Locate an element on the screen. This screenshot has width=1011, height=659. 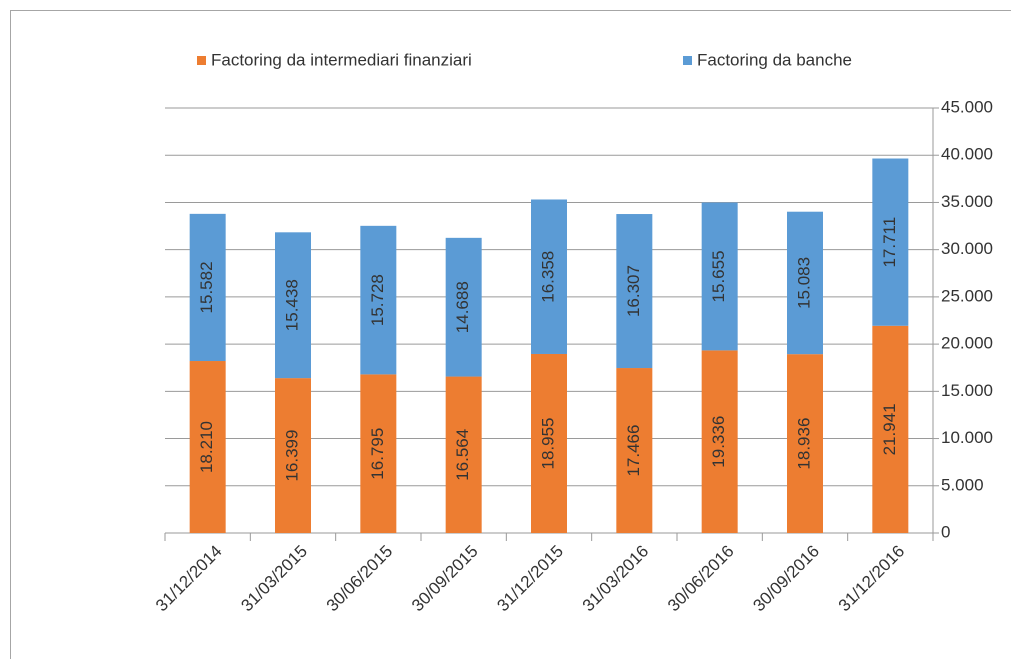
data-label: 15.655 is located at coordinates (718, 276).